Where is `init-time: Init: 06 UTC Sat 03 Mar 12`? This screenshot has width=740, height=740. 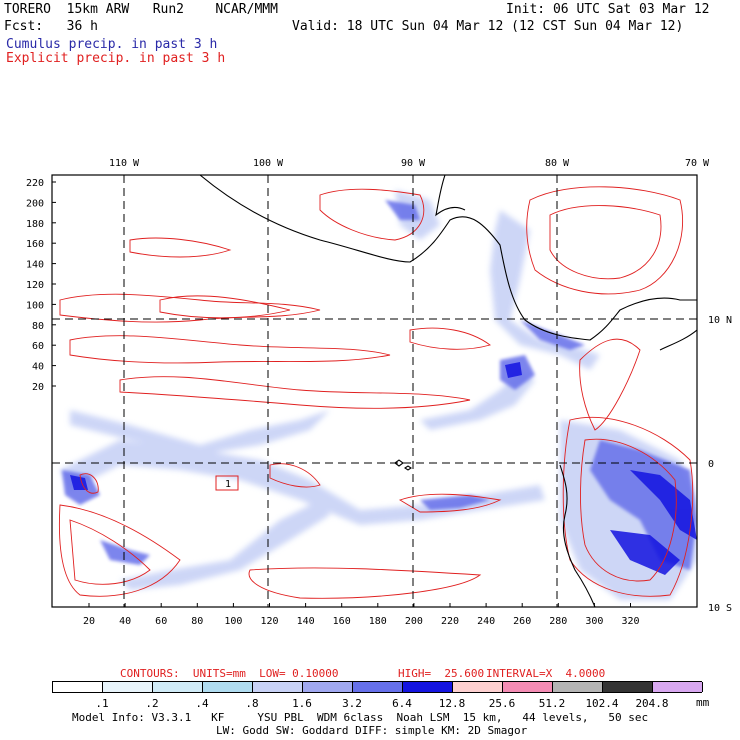 init-time: Init: 06 UTC Sat 03 Mar 12 is located at coordinates (608, 9).